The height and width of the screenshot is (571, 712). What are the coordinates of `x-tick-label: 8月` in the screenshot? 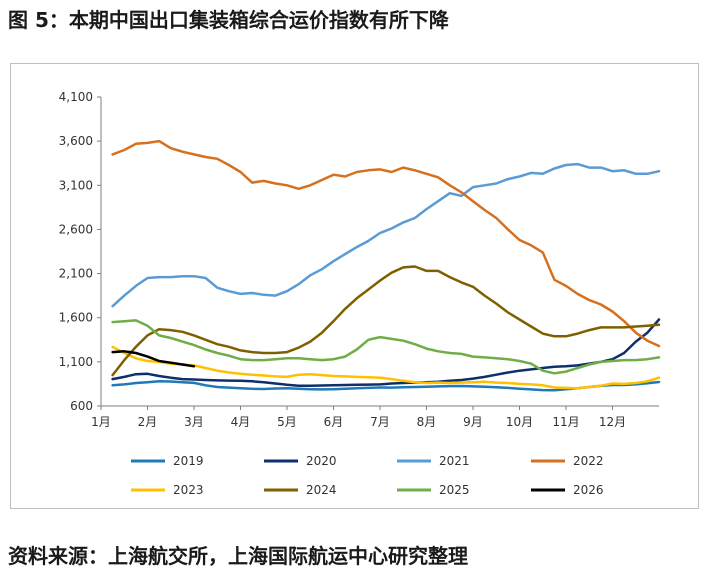 It's located at (427, 422).